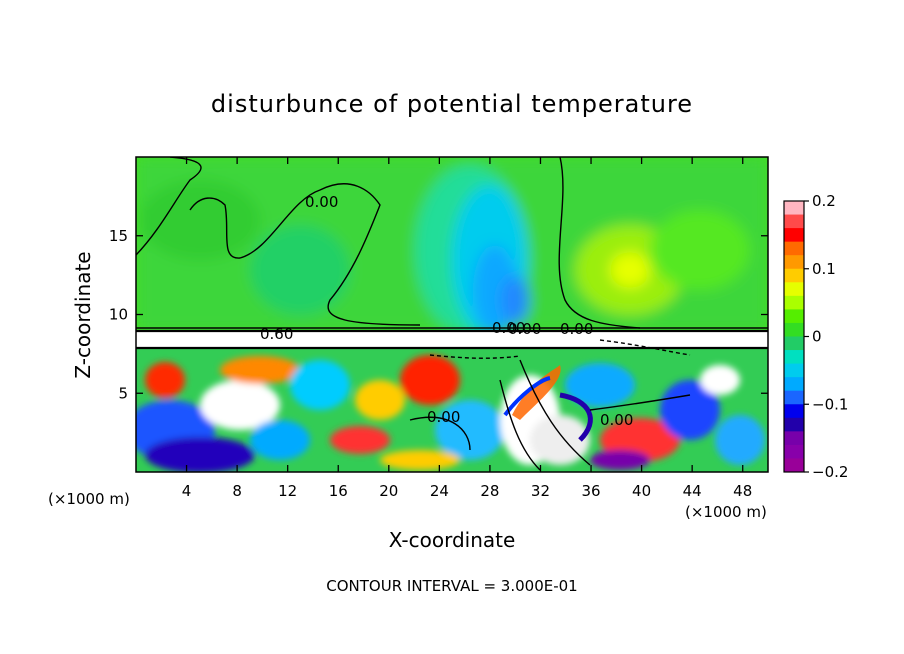  I want to click on x-unit-left: (×1000 m), so click(89, 499).